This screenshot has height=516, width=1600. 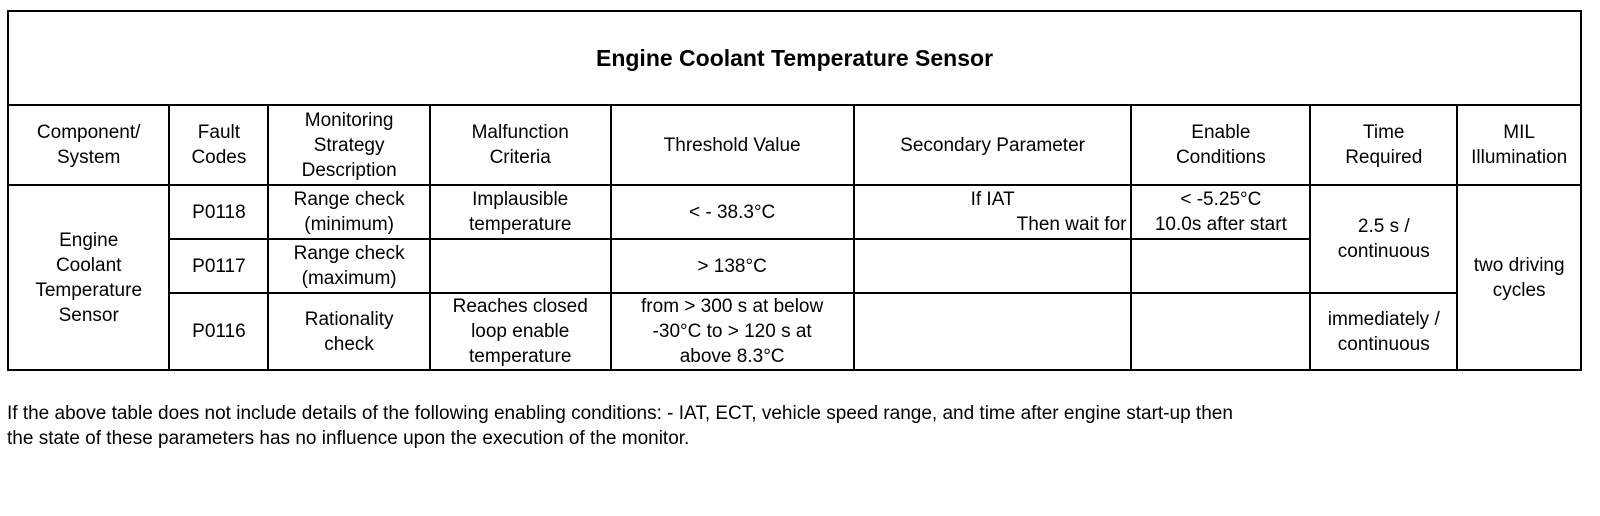 I want to click on header-component: Component/System, so click(x=88, y=145).